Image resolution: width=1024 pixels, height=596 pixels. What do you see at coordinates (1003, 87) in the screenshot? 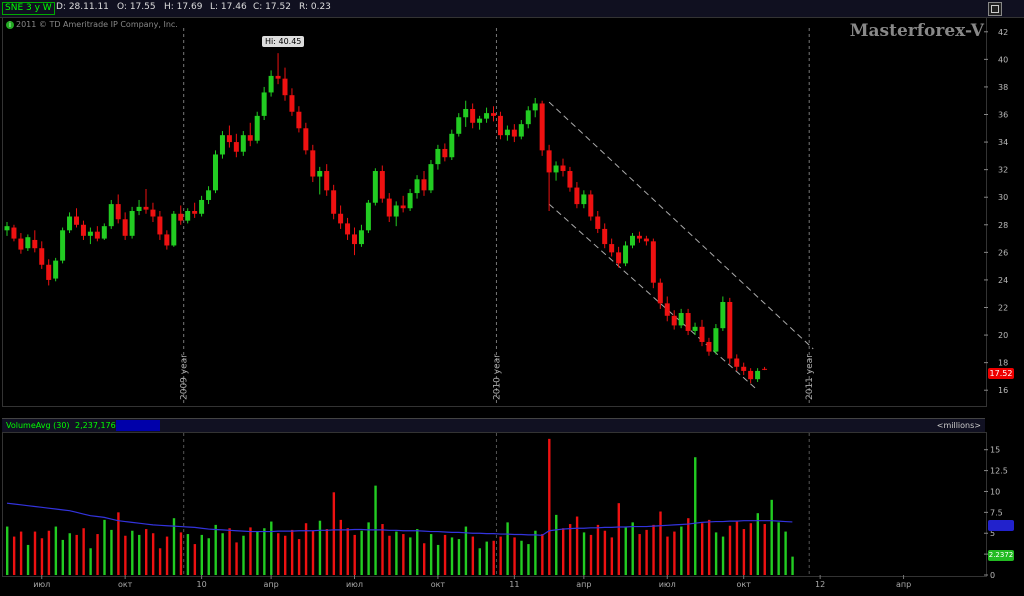
I see `price-tick-label: 38` at bounding box center [1003, 87].